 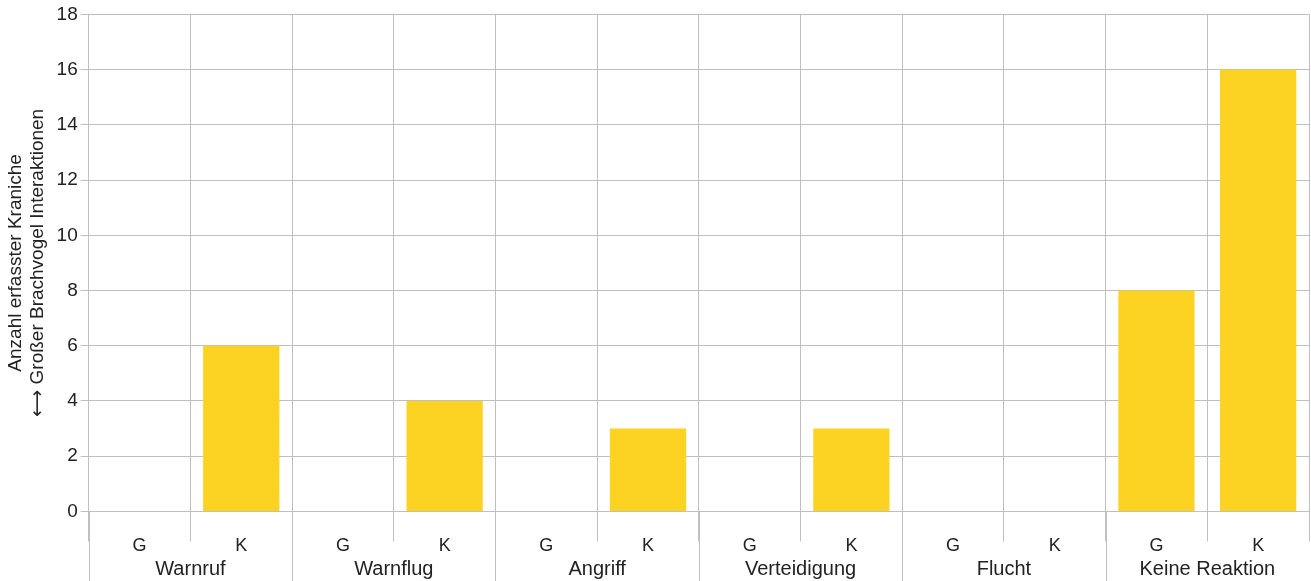 I want to click on y-tick-label: 2, so click(x=72, y=455).